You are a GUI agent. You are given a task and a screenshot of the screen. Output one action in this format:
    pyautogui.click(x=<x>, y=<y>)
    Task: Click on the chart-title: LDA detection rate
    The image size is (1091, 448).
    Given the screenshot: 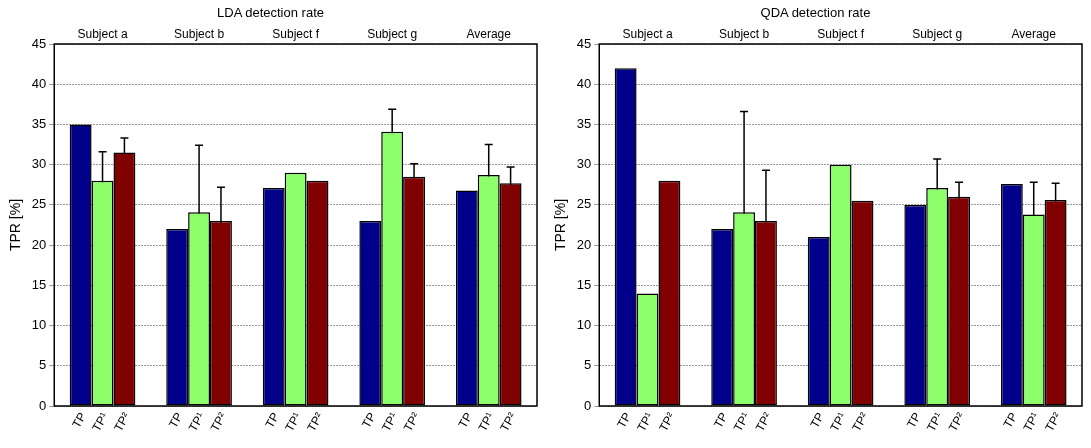 What is the action you would take?
    pyautogui.click(x=270, y=13)
    